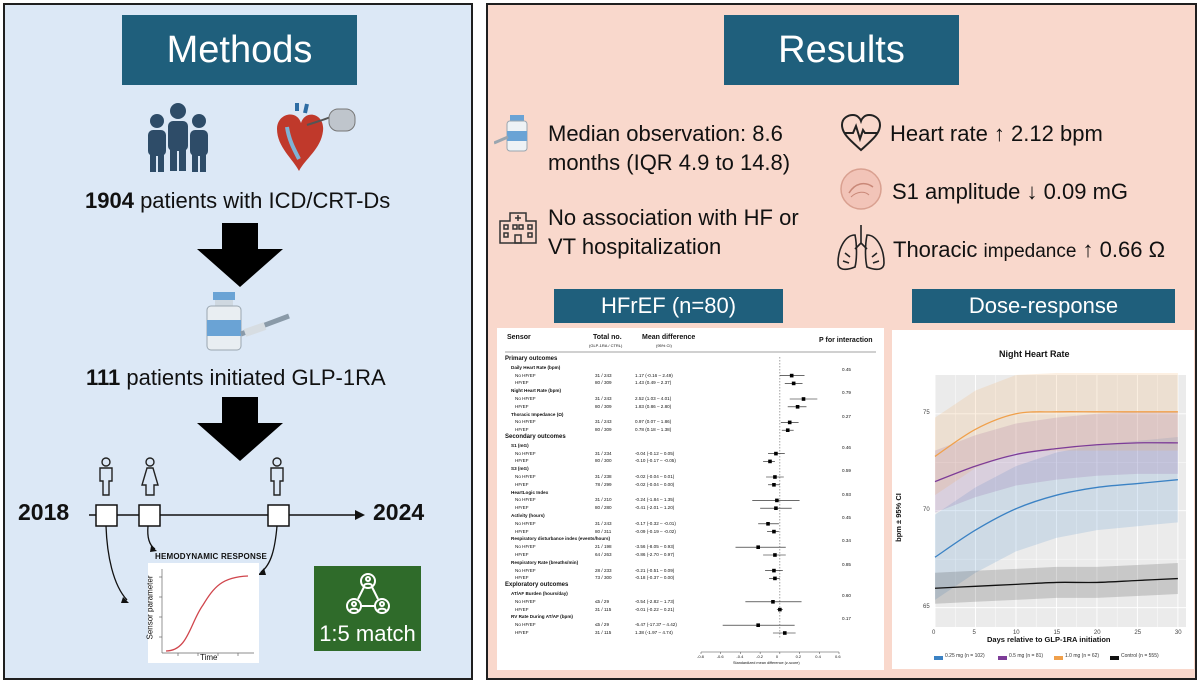 Image resolution: width=1200 pixels, height=685 pixels. What do you see at coordinates (1082, 656) in the screenshot?
I see `legend-label: 1.0 mg (n = 62)` at bounding box center [1082, 656].